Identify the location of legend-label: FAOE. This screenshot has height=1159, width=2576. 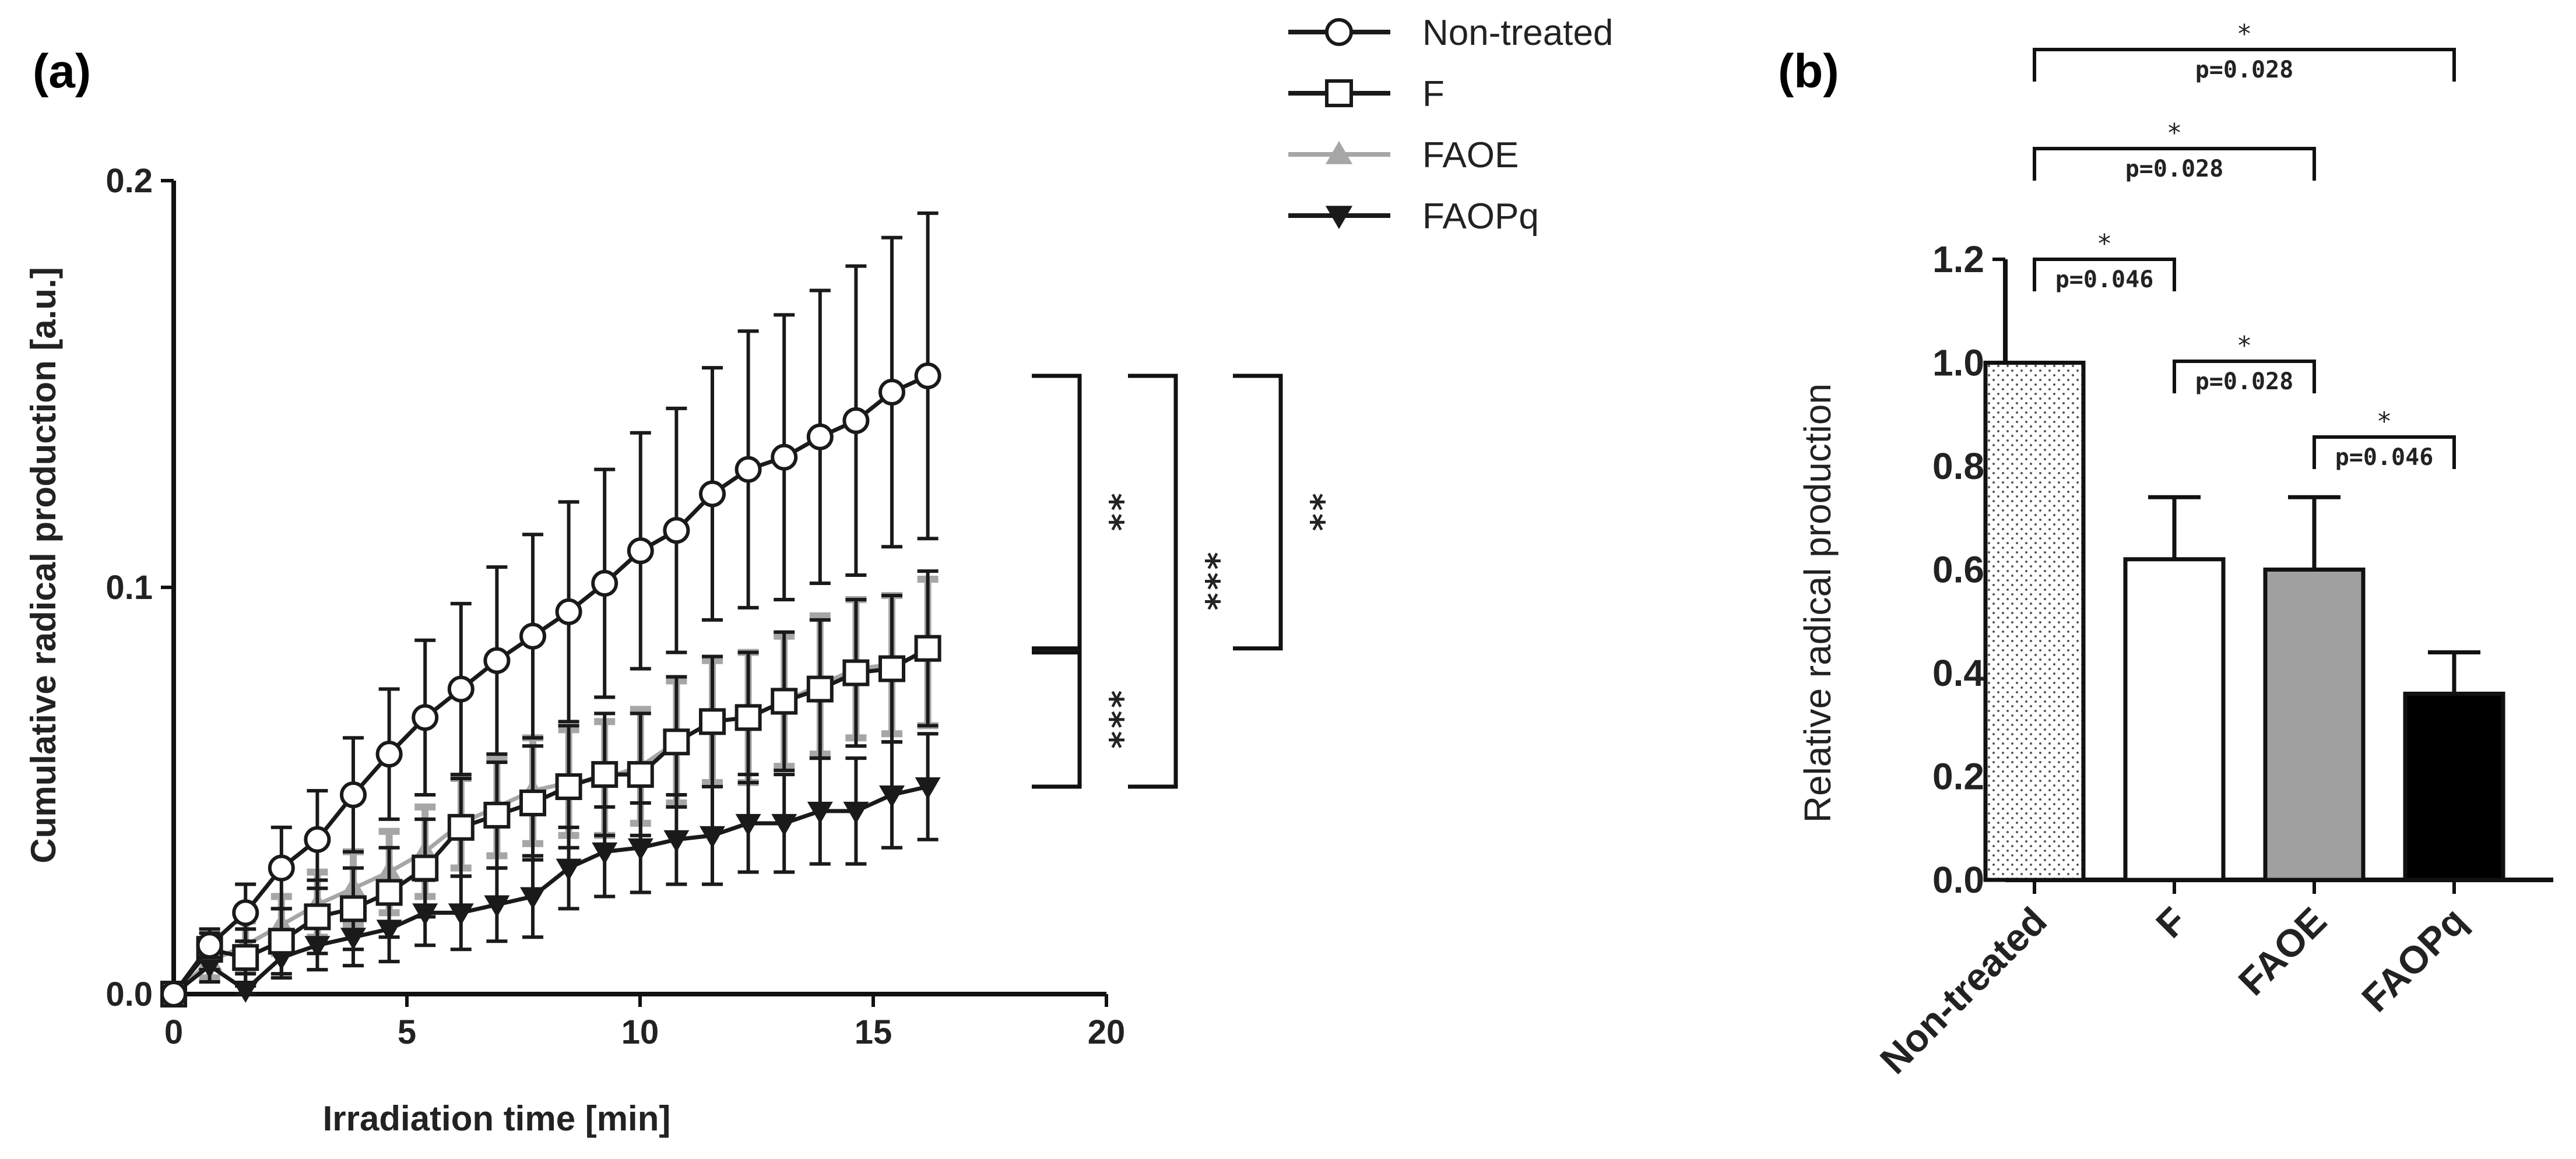
(1470, 155).